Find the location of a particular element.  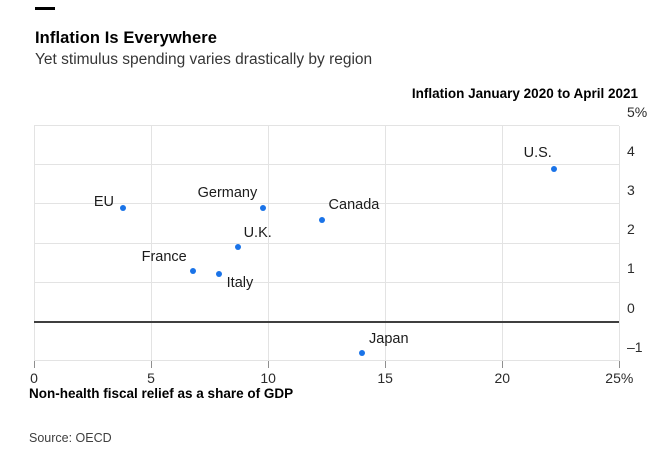

brand-dash is located at coordinates (45, 8).